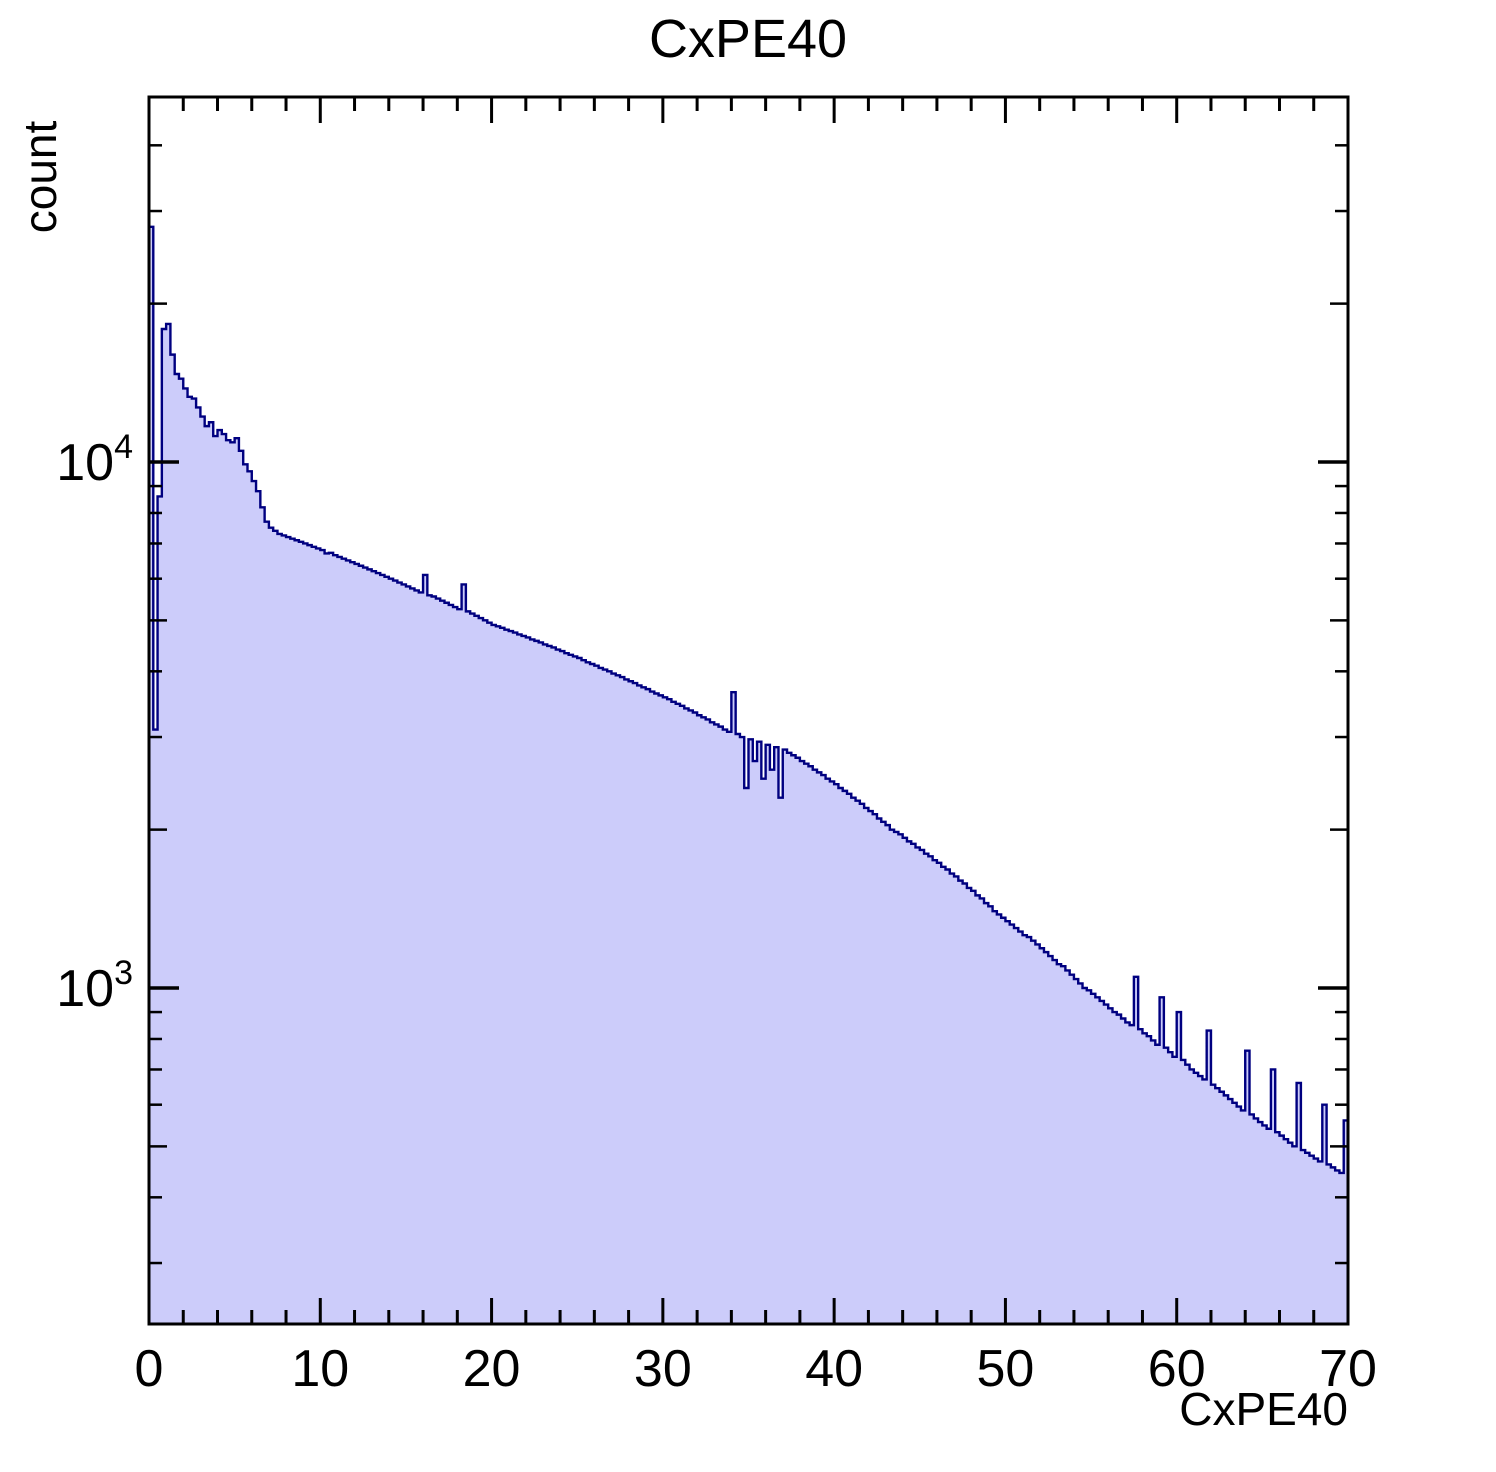 This screenshot has width=1496, height=1472. I want to click on x-tick-label: 60, so click(1177, 1369).